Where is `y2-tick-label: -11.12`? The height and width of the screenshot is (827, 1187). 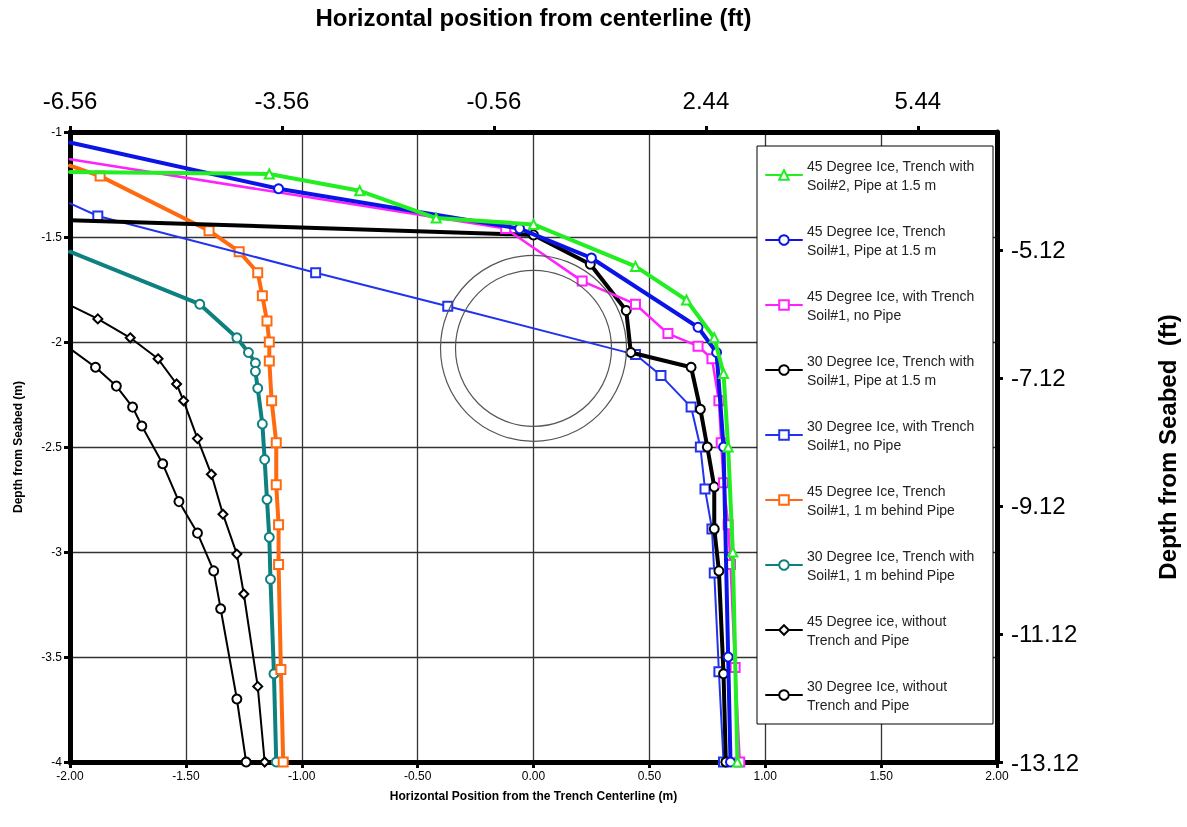 y2-tick-label: -11.12 is located at coordinates (1044, 634).